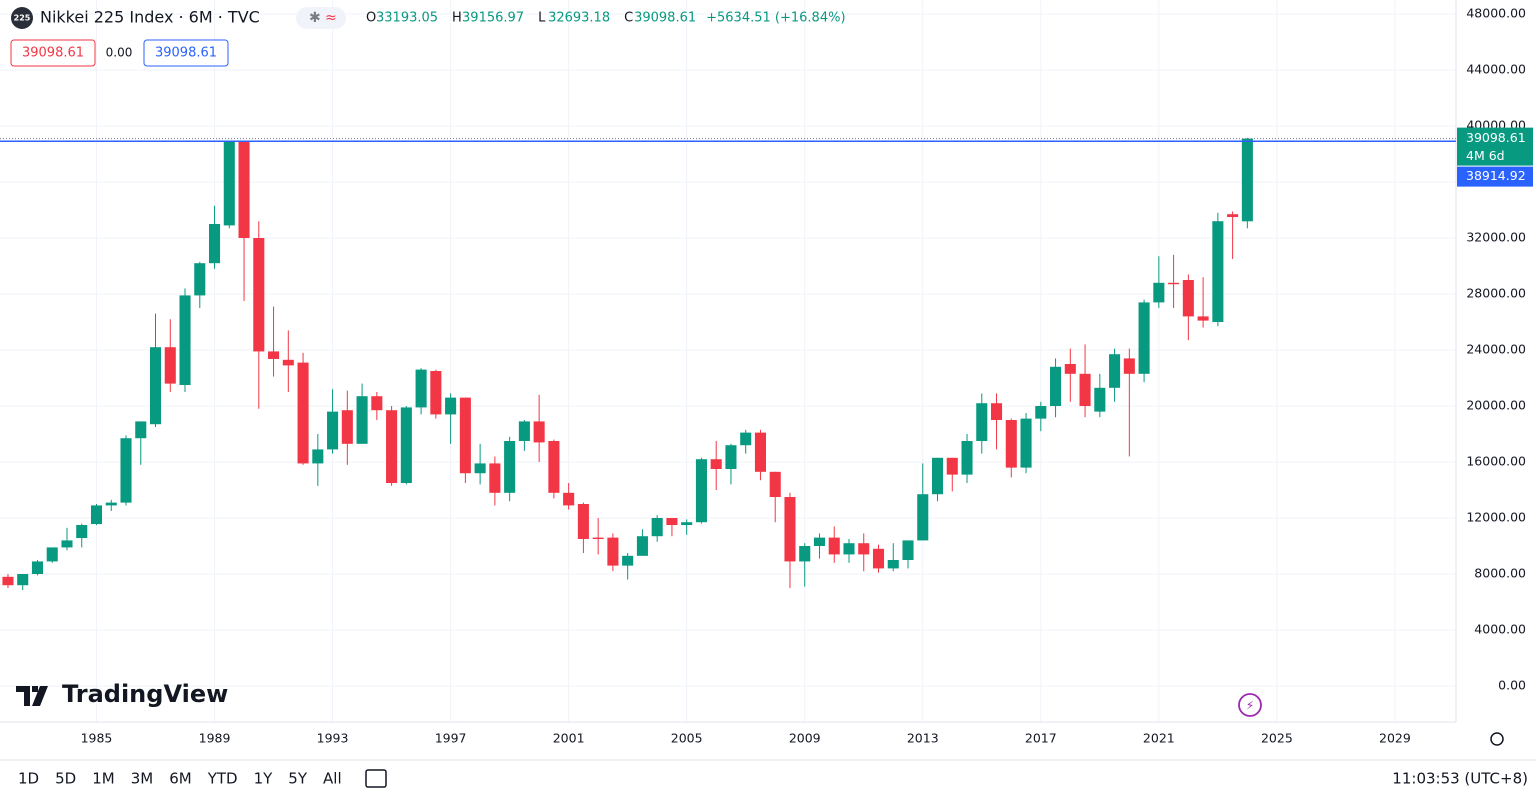 The image size is (1536, 802). Describe the element at coordinates (222, 779) in the screenshot. I see `range-button: YTD` at that location.